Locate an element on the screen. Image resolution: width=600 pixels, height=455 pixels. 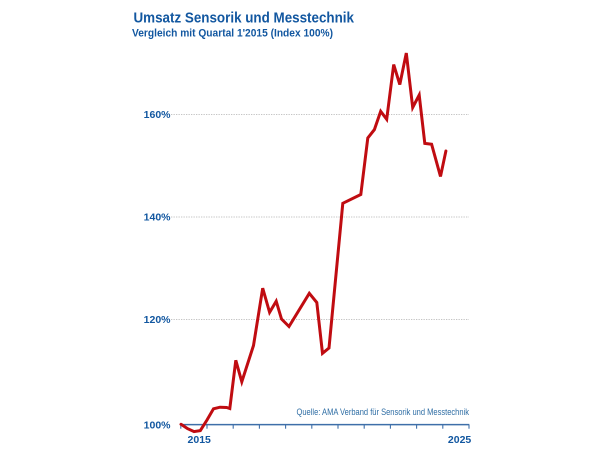
svg-text: 2025 is located at coordinates (460, 440).